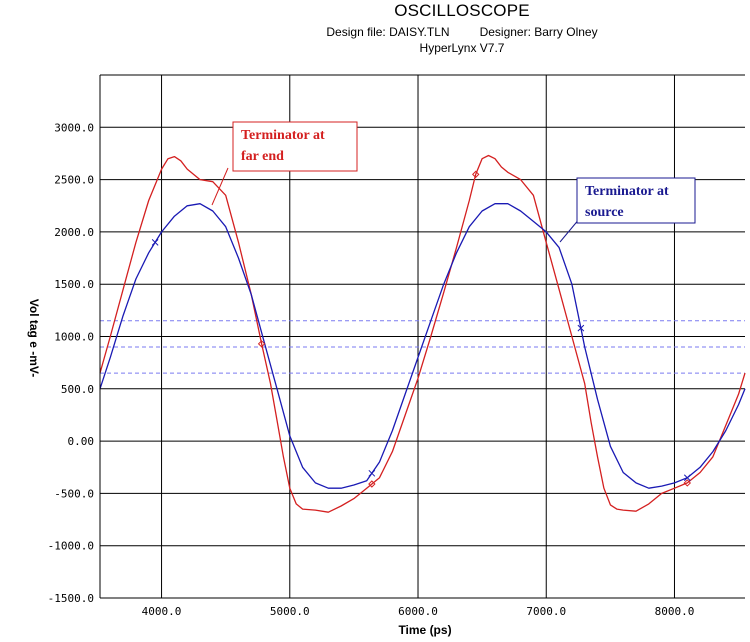 This screenshot has width=750, height=642. Describe the element at coordinates (388, 32) in the screenshot. I see `design-file-label: Design file: DAISY.TLN` at that location.